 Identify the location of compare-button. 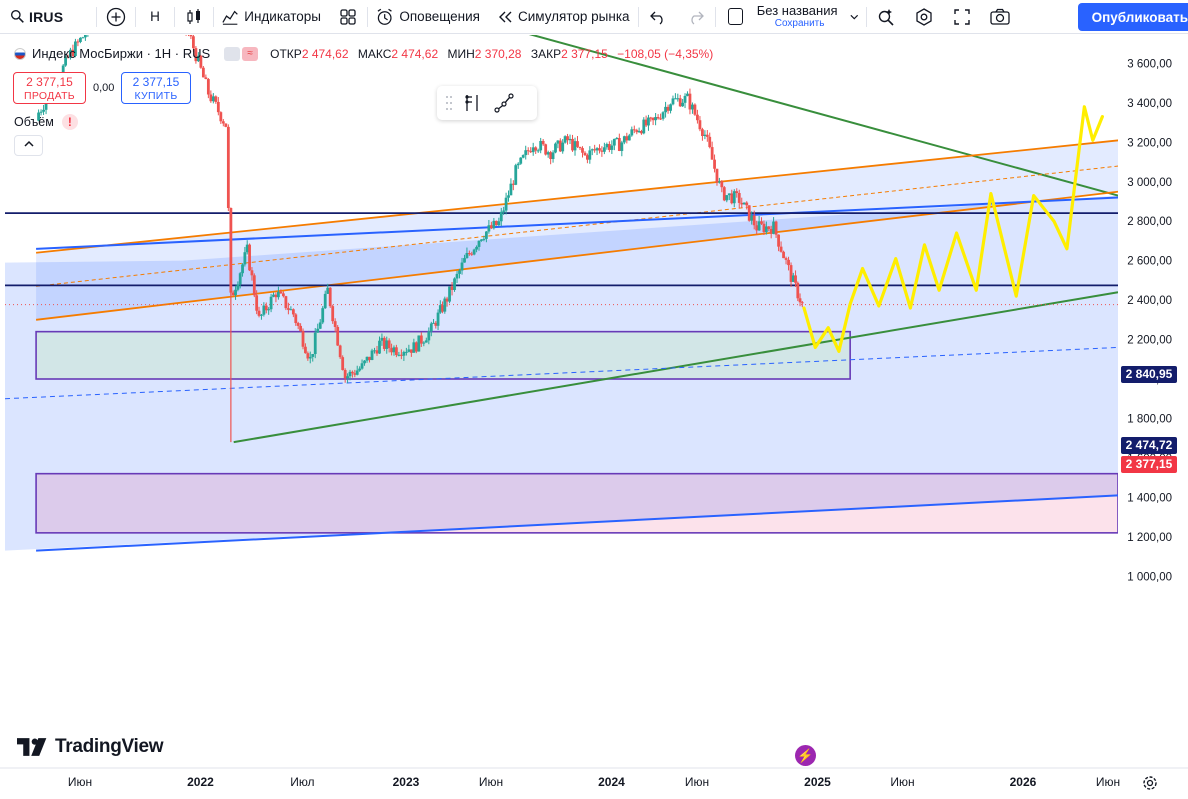
(116, 17).